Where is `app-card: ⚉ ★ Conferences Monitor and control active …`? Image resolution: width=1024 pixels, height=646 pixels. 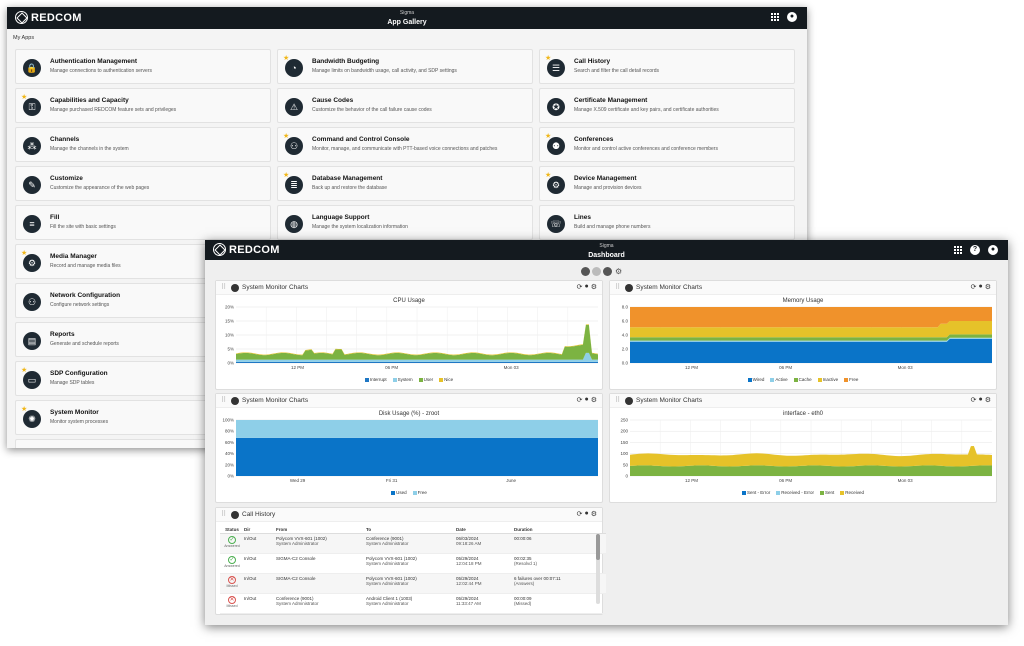 app-card: ⚉ ★ Conferences Monitor and control active … is located at coordinates (667, 144).